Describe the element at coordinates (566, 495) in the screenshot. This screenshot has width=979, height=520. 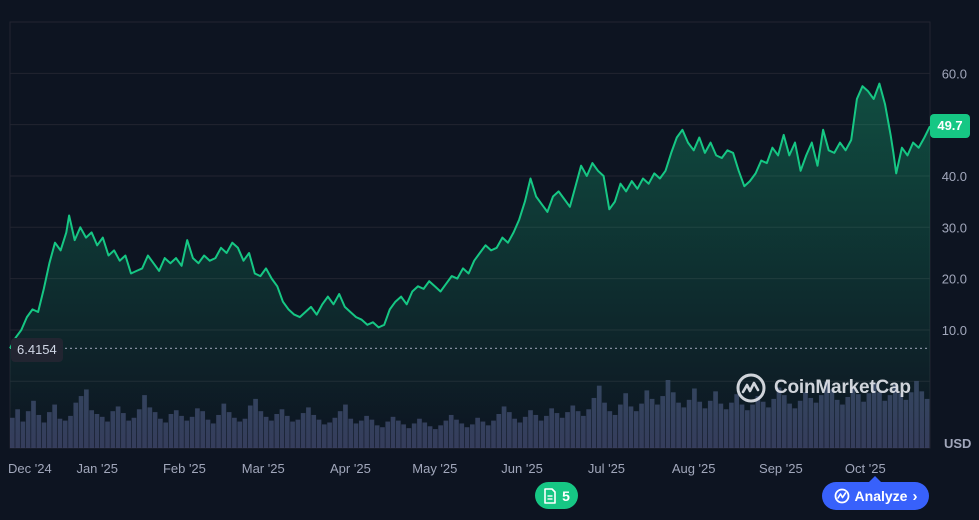
I see `news-count: 5` at that location.